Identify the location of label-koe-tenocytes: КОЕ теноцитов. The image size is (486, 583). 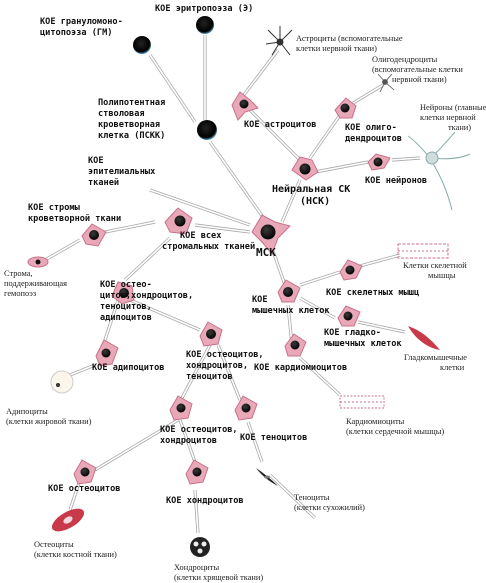
(273, 438).